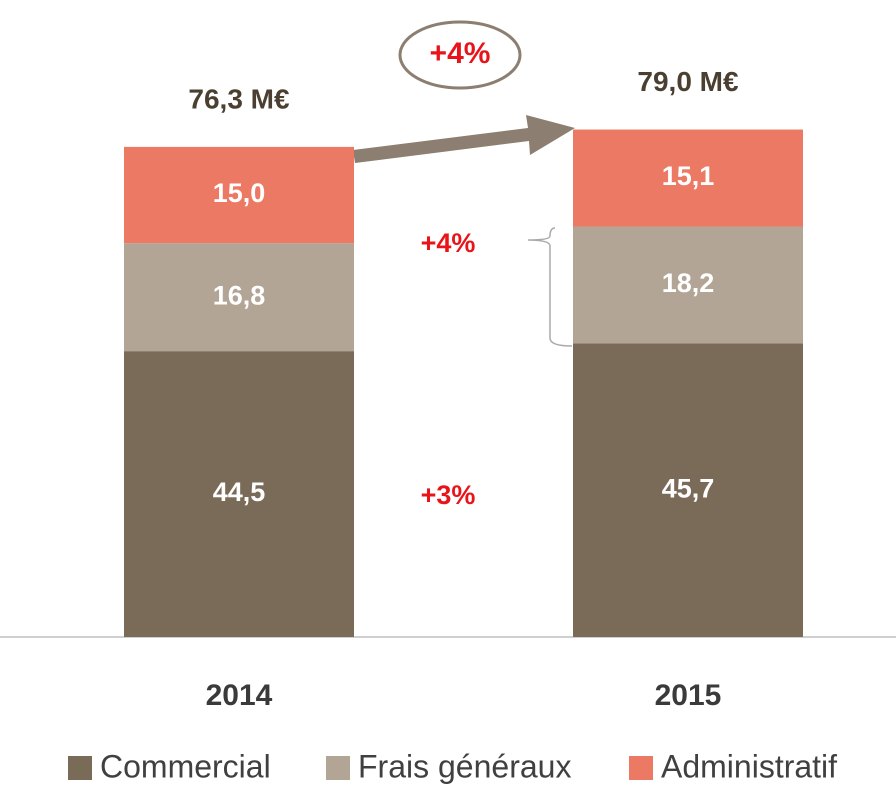  Describe the element at coordinates (239, 98) in the screenshot. I see `total-label: 76,3 M€` at that location.